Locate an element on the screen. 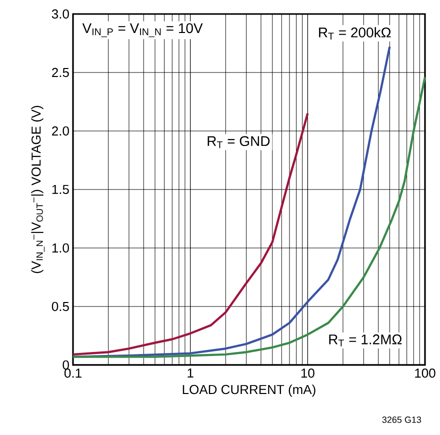  series-label: R$_{T}$ = 200kΩ is located at coordinates (355, 33).